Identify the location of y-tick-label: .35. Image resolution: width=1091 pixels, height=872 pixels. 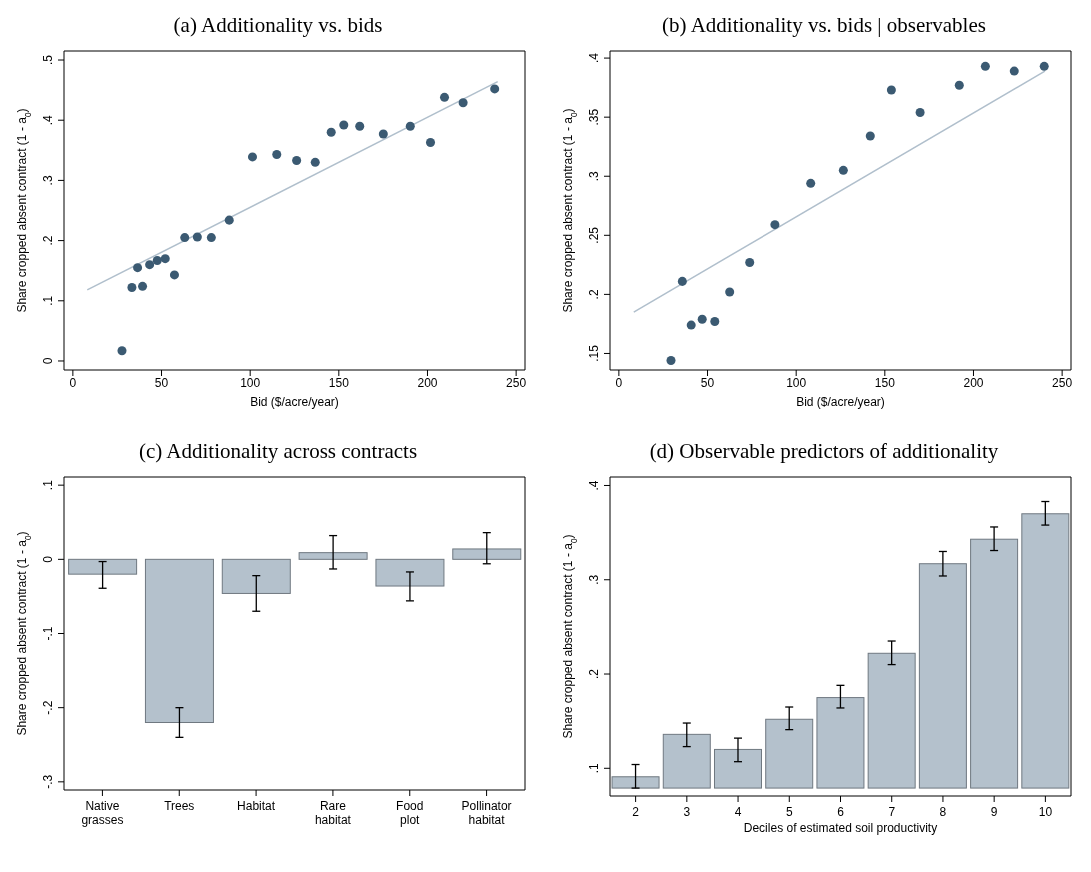
(594, 117).